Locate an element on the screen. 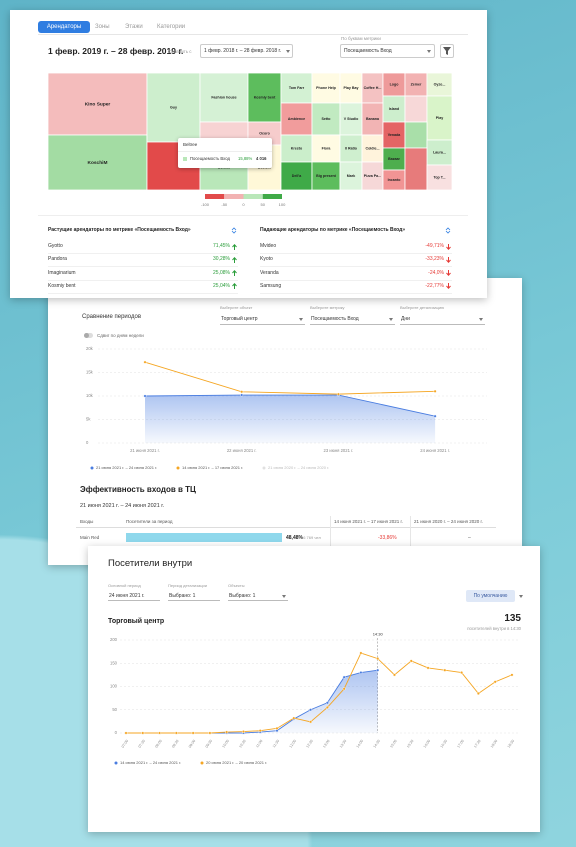  table-header: 21 июня 2020 г. – 24 июня 2020 г. is located at coordinates (448, 521).